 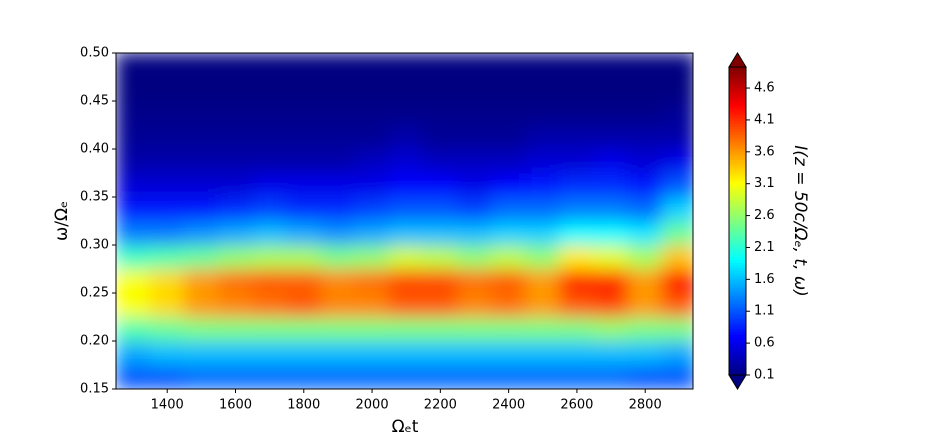 What do you see at coordinates (737, 382) in the screenshot?
I see `colorbar-extend-low` at bounding box center [737, 382].